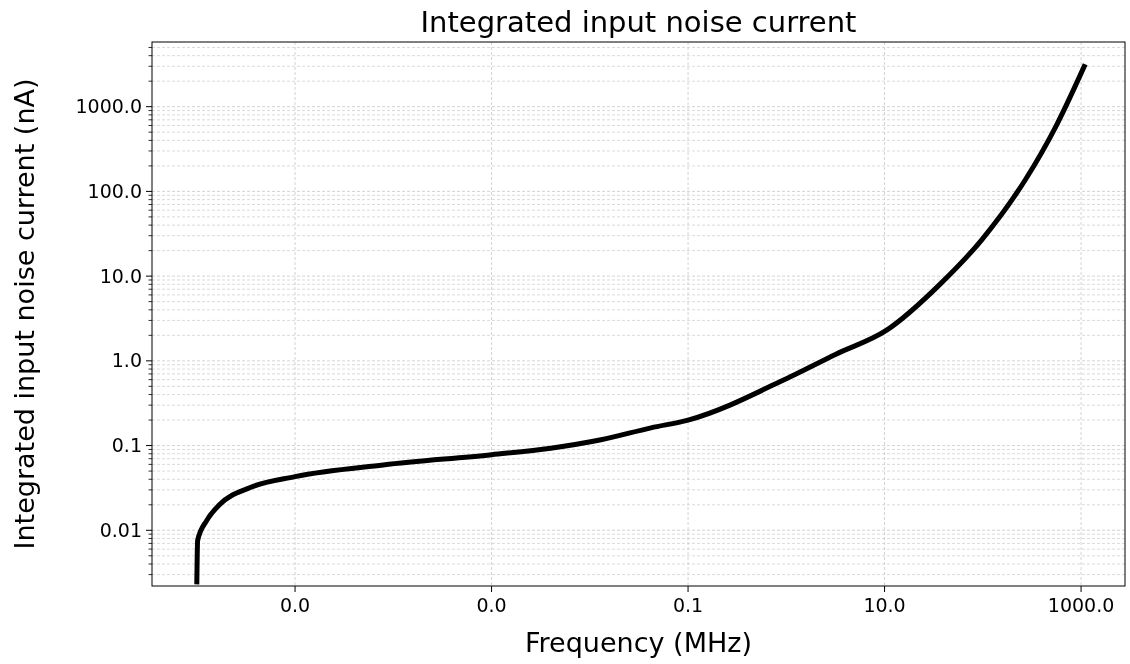 This screenshot has width=1130, height=664. What do you see at coordinates (120, 529) in the screenshot?
I see `y-tick-label: 0.01` at bounding box center [120, 529].